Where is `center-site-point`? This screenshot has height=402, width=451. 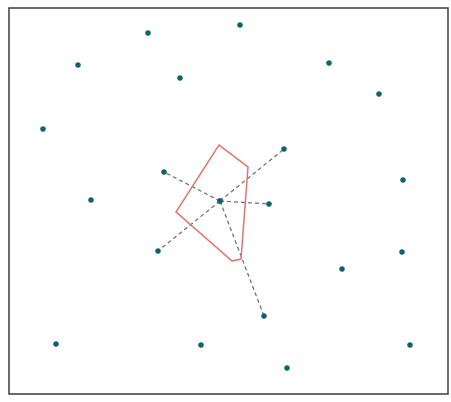
center-site-point is located at coordinates (220, 201).